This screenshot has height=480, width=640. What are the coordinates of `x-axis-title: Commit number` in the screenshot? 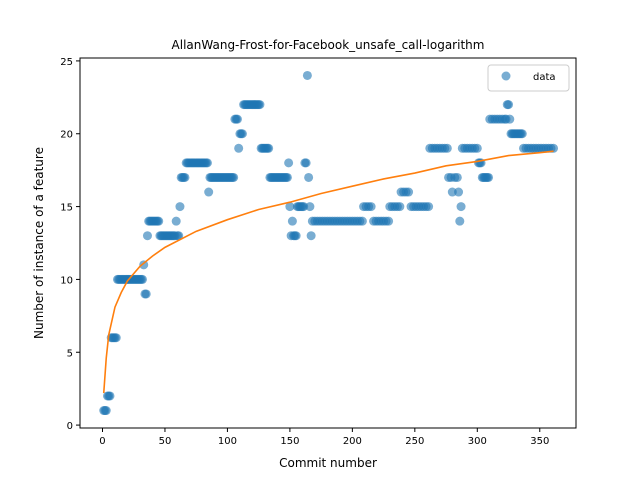 It's located at (328, 463).